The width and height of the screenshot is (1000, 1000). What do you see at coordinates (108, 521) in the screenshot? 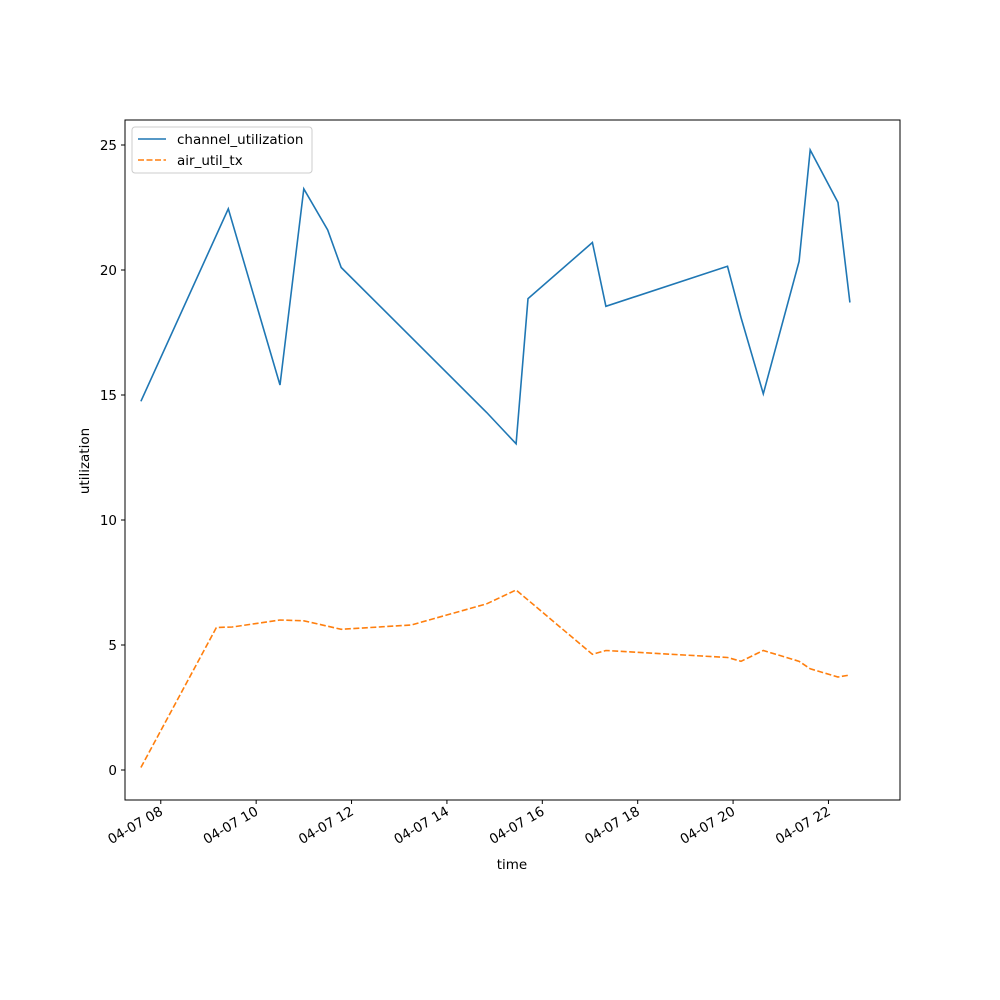
I see `y-tick-label: 10` at bounding box center [108, 521].